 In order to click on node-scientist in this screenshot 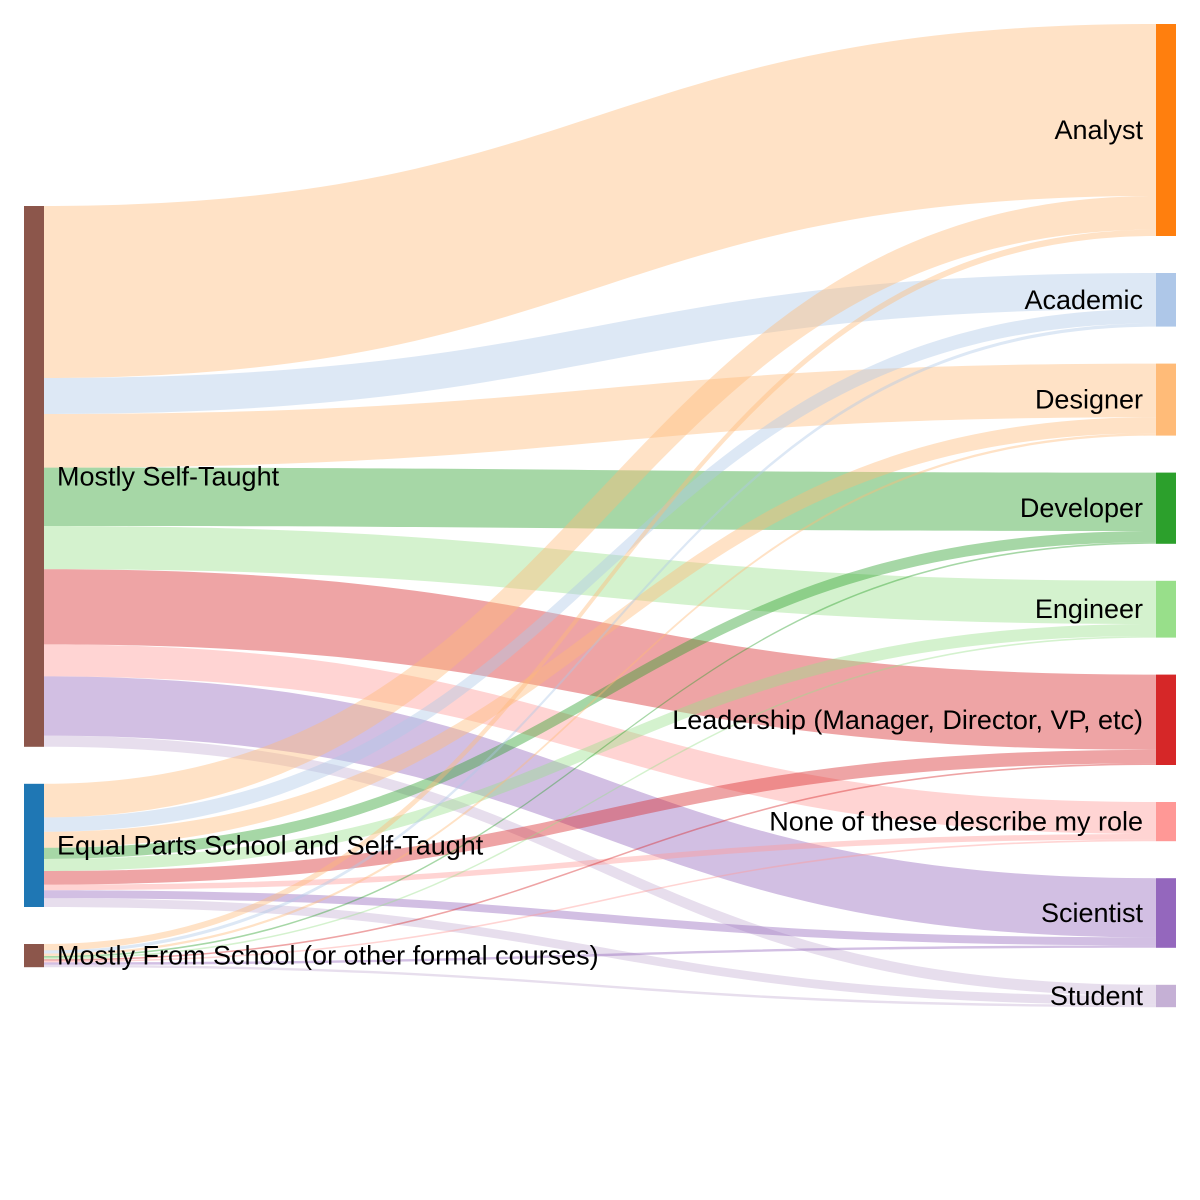, I will do `click(1166, 913)`.